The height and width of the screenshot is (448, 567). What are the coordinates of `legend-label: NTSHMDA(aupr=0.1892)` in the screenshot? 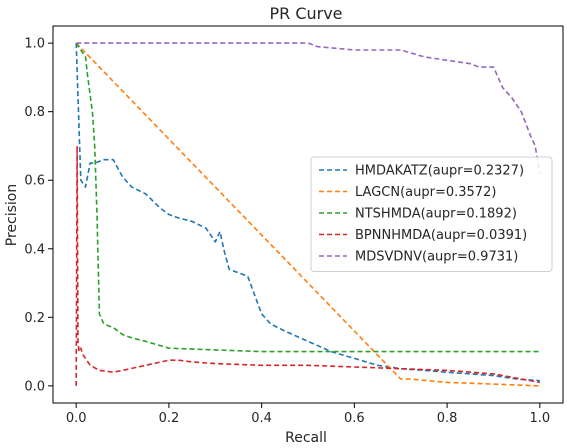 It's located at (436, 214).